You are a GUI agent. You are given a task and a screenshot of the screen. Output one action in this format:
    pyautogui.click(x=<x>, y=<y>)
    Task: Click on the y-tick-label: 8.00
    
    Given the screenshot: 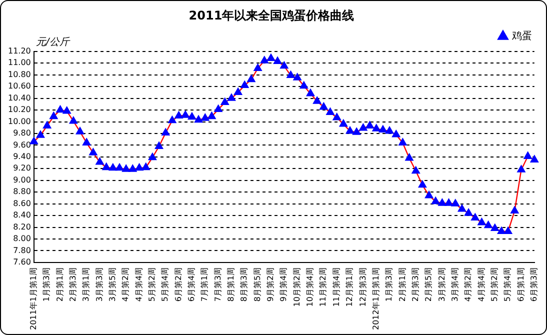 What is the action you would take?
    pyautogui.click(x=22, y=239)
    